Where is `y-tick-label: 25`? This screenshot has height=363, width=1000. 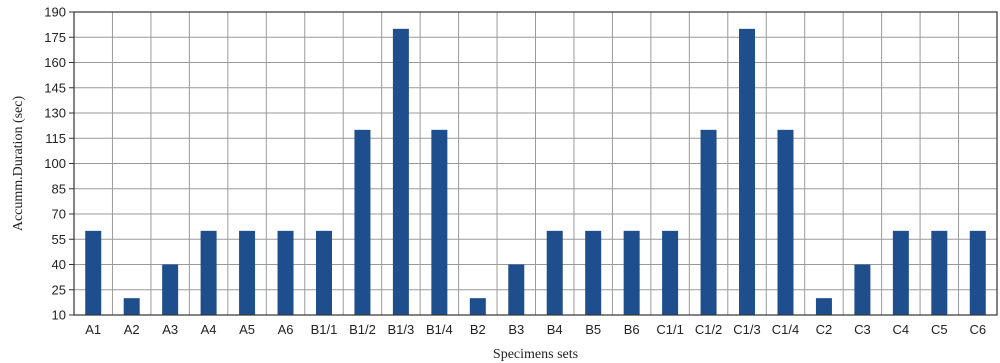 y-tick-label: 25 is located at coordinates (59, 289).